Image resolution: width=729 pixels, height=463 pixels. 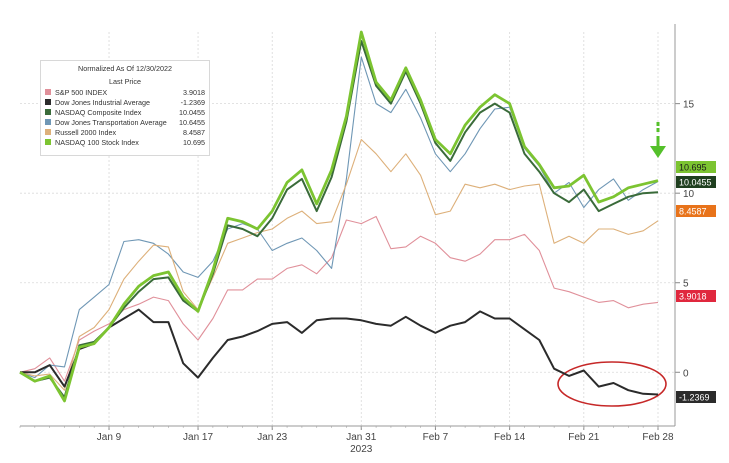 What do you see at coordinates (192, 102) in the screenshot?
I see `legend-series-value: -1.2369` at bounding box center [192, 102].